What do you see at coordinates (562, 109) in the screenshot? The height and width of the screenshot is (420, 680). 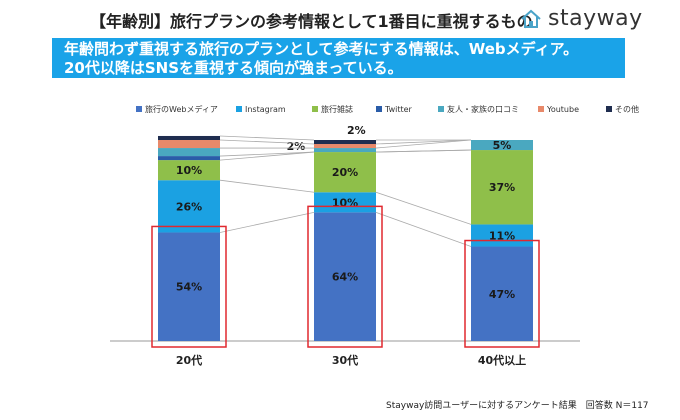 I see `legend-label: Youtube` at bounding box center [562, 109].